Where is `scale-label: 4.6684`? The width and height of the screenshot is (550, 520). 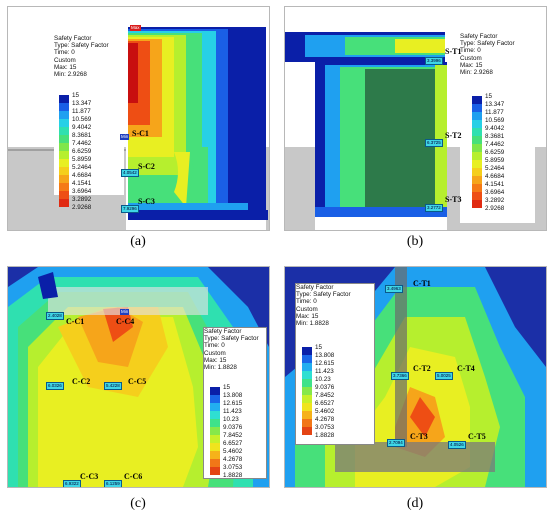
scale-label: 4.6684 is located at coordinates (495, 176).